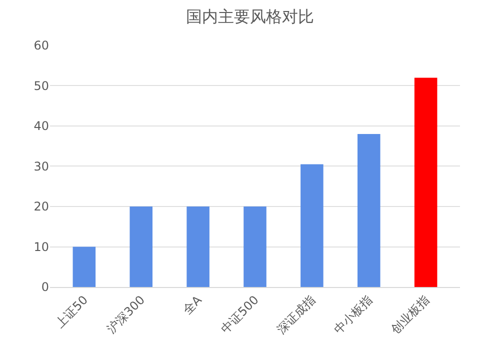  What do you see at coordinates (41, 247) in the screenshot?
I see `y-tick-label: 10` at bounding box center [41, 247].